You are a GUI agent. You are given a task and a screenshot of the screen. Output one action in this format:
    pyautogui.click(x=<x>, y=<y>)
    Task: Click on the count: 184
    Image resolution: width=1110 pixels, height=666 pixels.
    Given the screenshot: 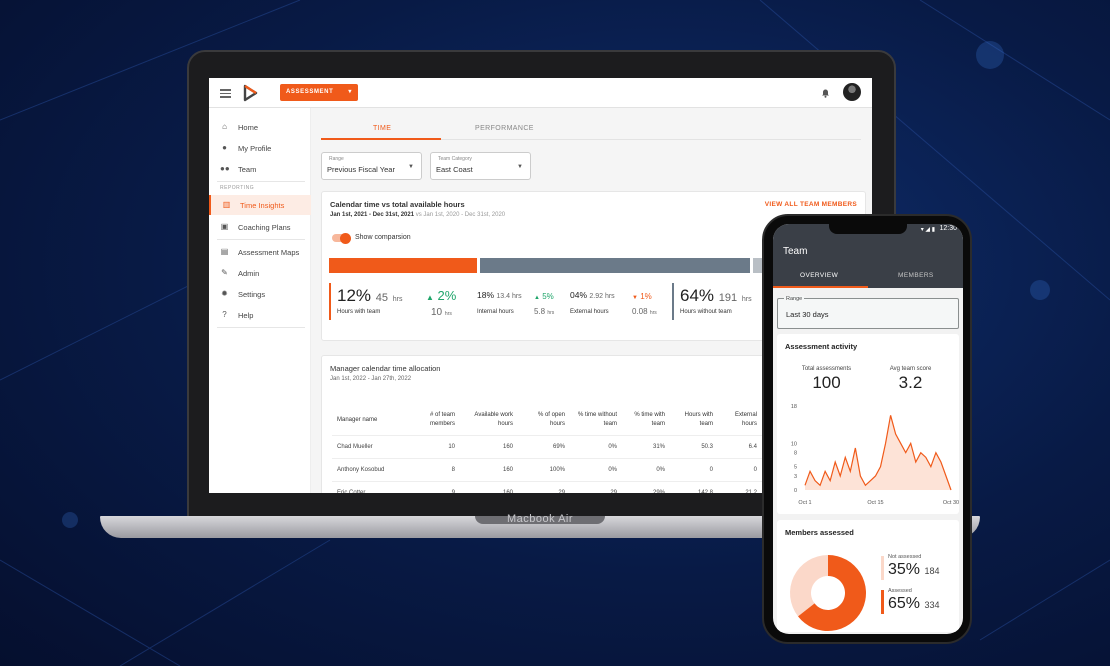 What is the action you would take?
    pyautogui.click(x=932, y=571)
    